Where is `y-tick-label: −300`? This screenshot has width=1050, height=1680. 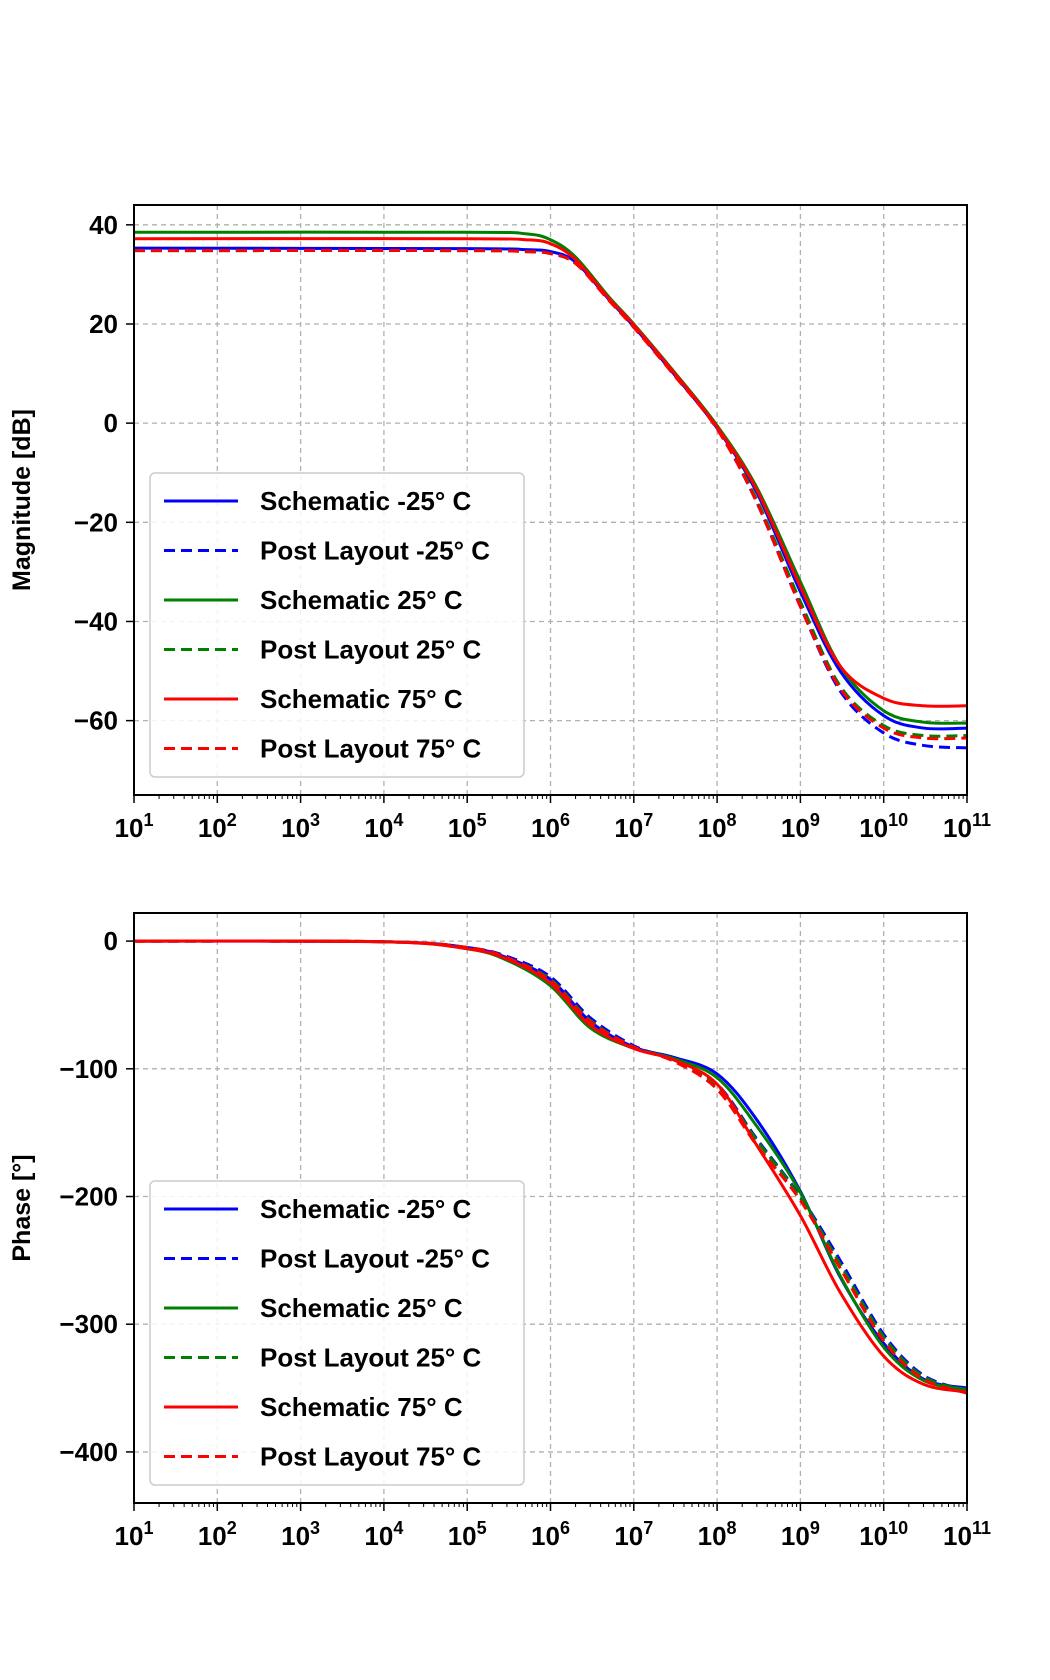
y-tick-label: −300 is located at coordinates (88, 1324).